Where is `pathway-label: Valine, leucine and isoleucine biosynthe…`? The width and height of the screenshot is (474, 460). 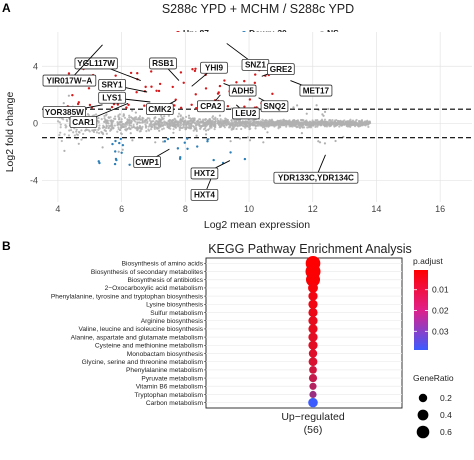
pathway-label: Valine, leucine and isoleucine biosynthe… is located at coordinates (140, 329).